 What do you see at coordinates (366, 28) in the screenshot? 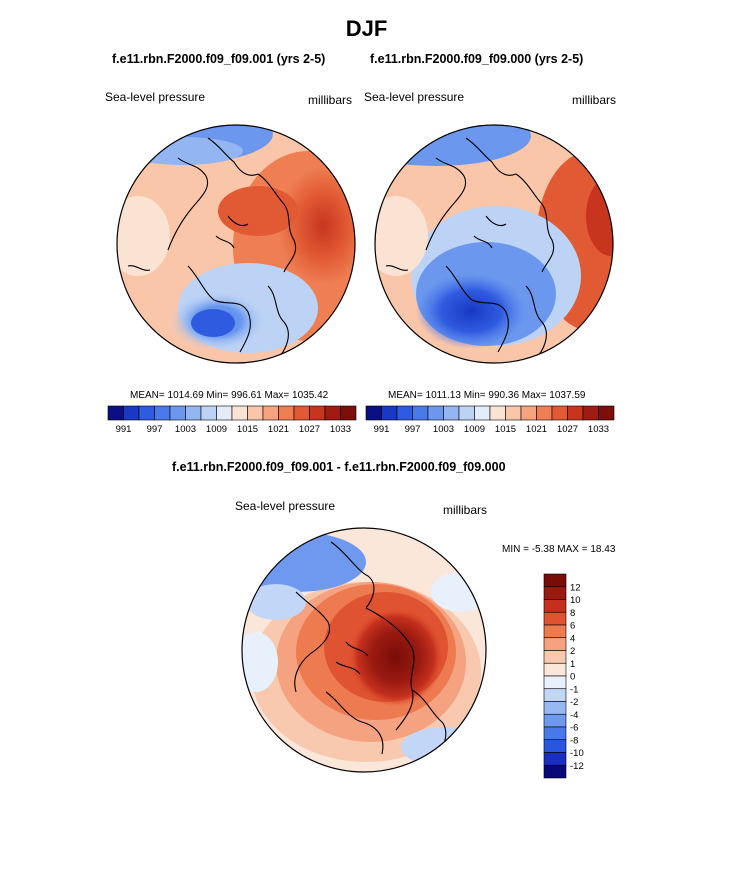
I see `page-title: DJF` at bounding box center [366, 28].